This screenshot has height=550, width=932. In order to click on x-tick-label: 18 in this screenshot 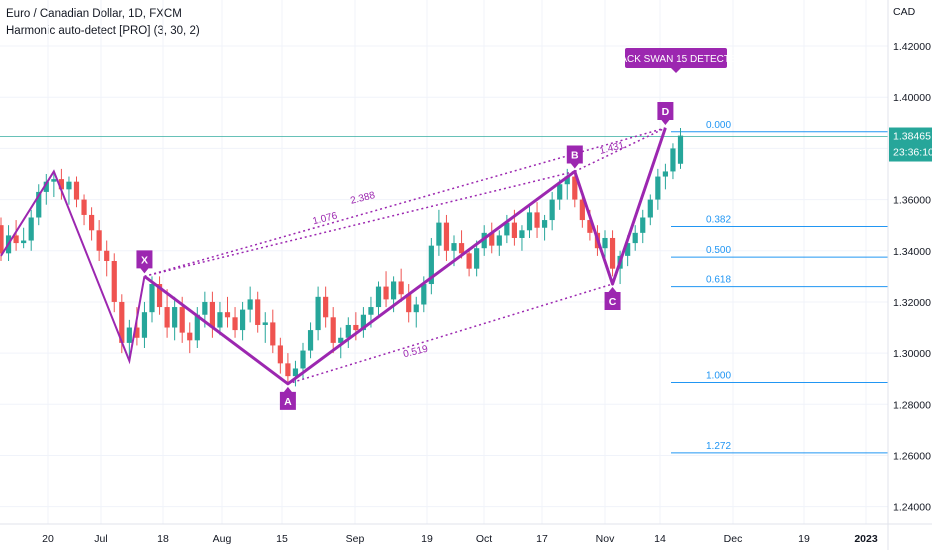, I will do `click(163, 539)`.